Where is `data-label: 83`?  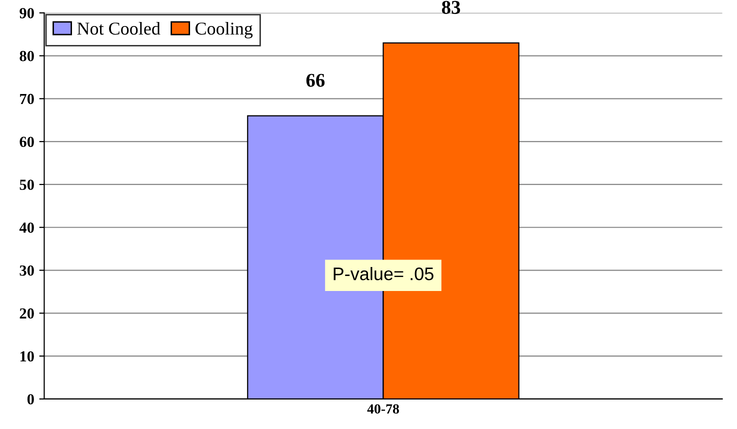
data-label: 83 is located at coordinates (451, 7).